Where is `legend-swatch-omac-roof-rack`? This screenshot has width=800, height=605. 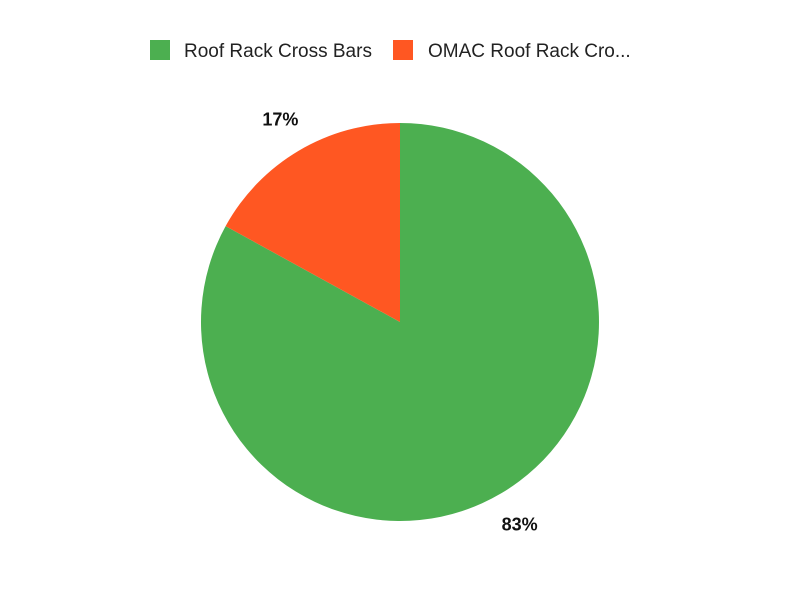 legend-swatch-omac-roof-rack is located at coordinates (403, 50).